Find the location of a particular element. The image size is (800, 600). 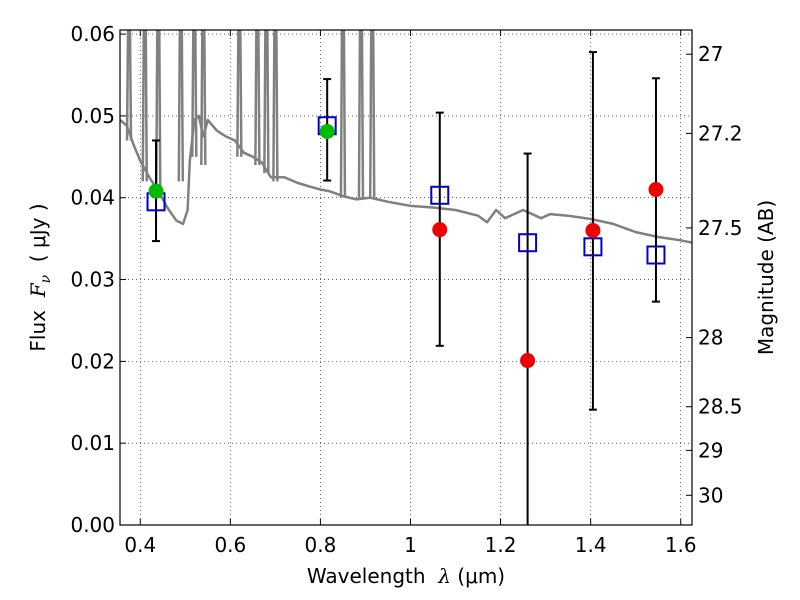

x-tick-label: 0.8 is located at coordinates (321, 545).